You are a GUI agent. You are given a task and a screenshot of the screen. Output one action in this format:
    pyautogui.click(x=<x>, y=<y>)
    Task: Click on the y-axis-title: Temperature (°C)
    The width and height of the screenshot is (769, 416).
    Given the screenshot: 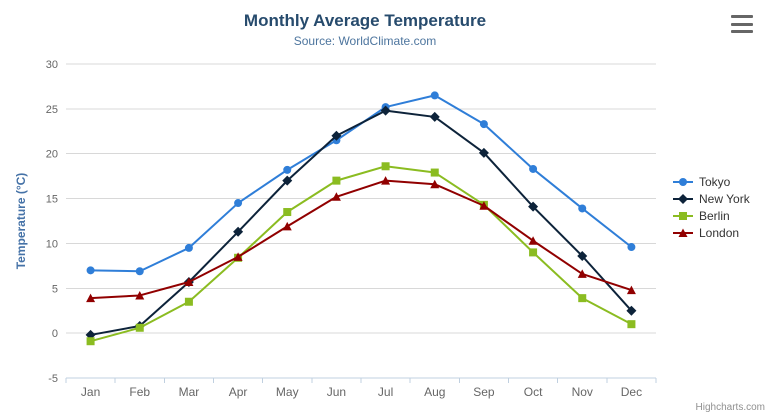 What is the action you would take?
    pyautogui.click(x=21, y=221)
    